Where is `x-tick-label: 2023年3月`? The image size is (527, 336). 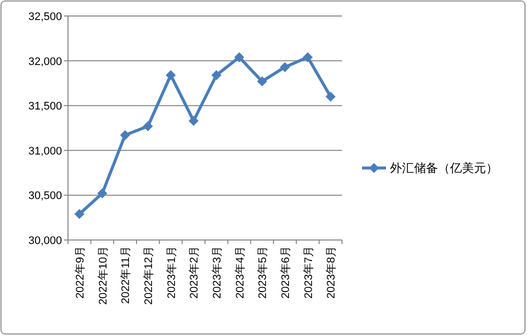 x-tick-label: 2023年3月 is located at coordinates (217, 272).